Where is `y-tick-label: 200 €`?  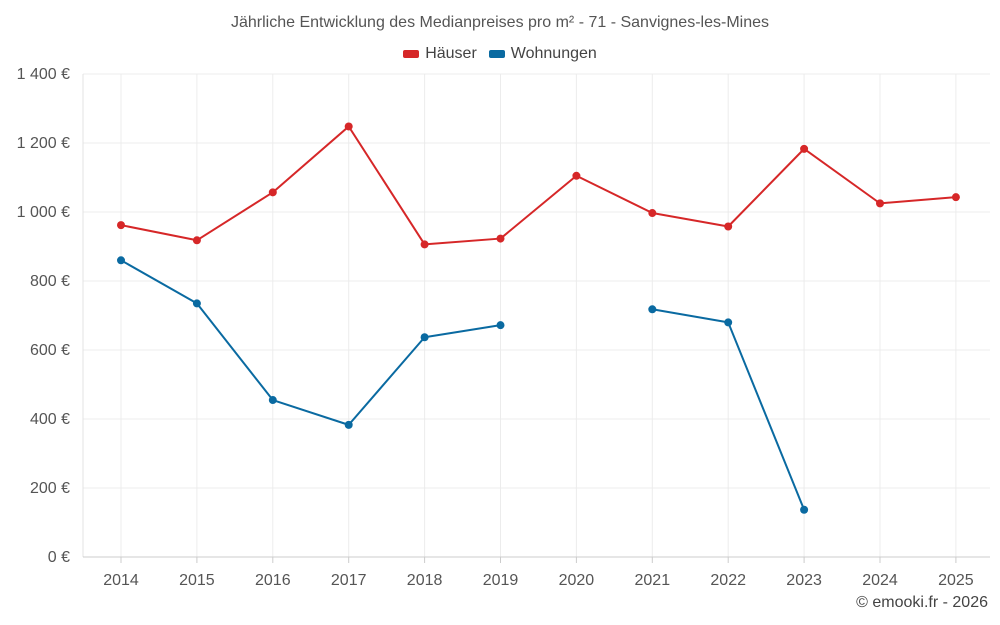
y-tick-label: 200 € is located at coordinates (50, 488).